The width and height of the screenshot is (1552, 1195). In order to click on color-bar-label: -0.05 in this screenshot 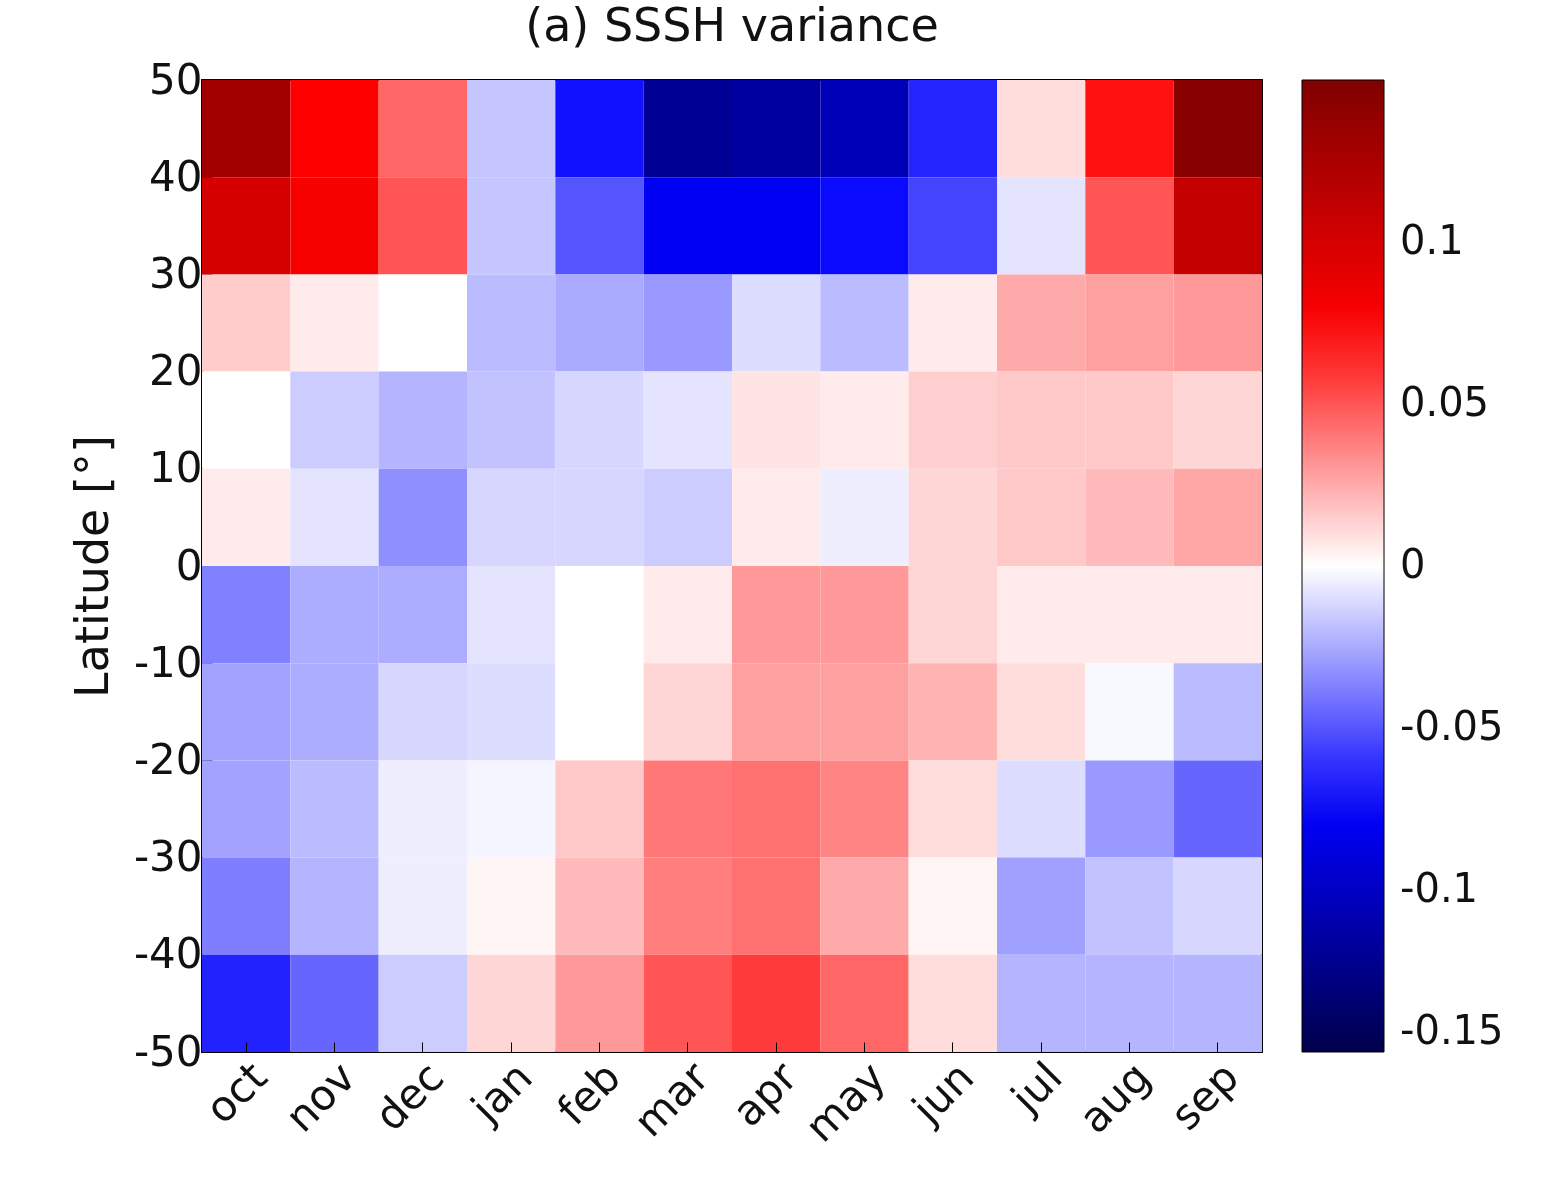, I will do `click(1452, 726)`.